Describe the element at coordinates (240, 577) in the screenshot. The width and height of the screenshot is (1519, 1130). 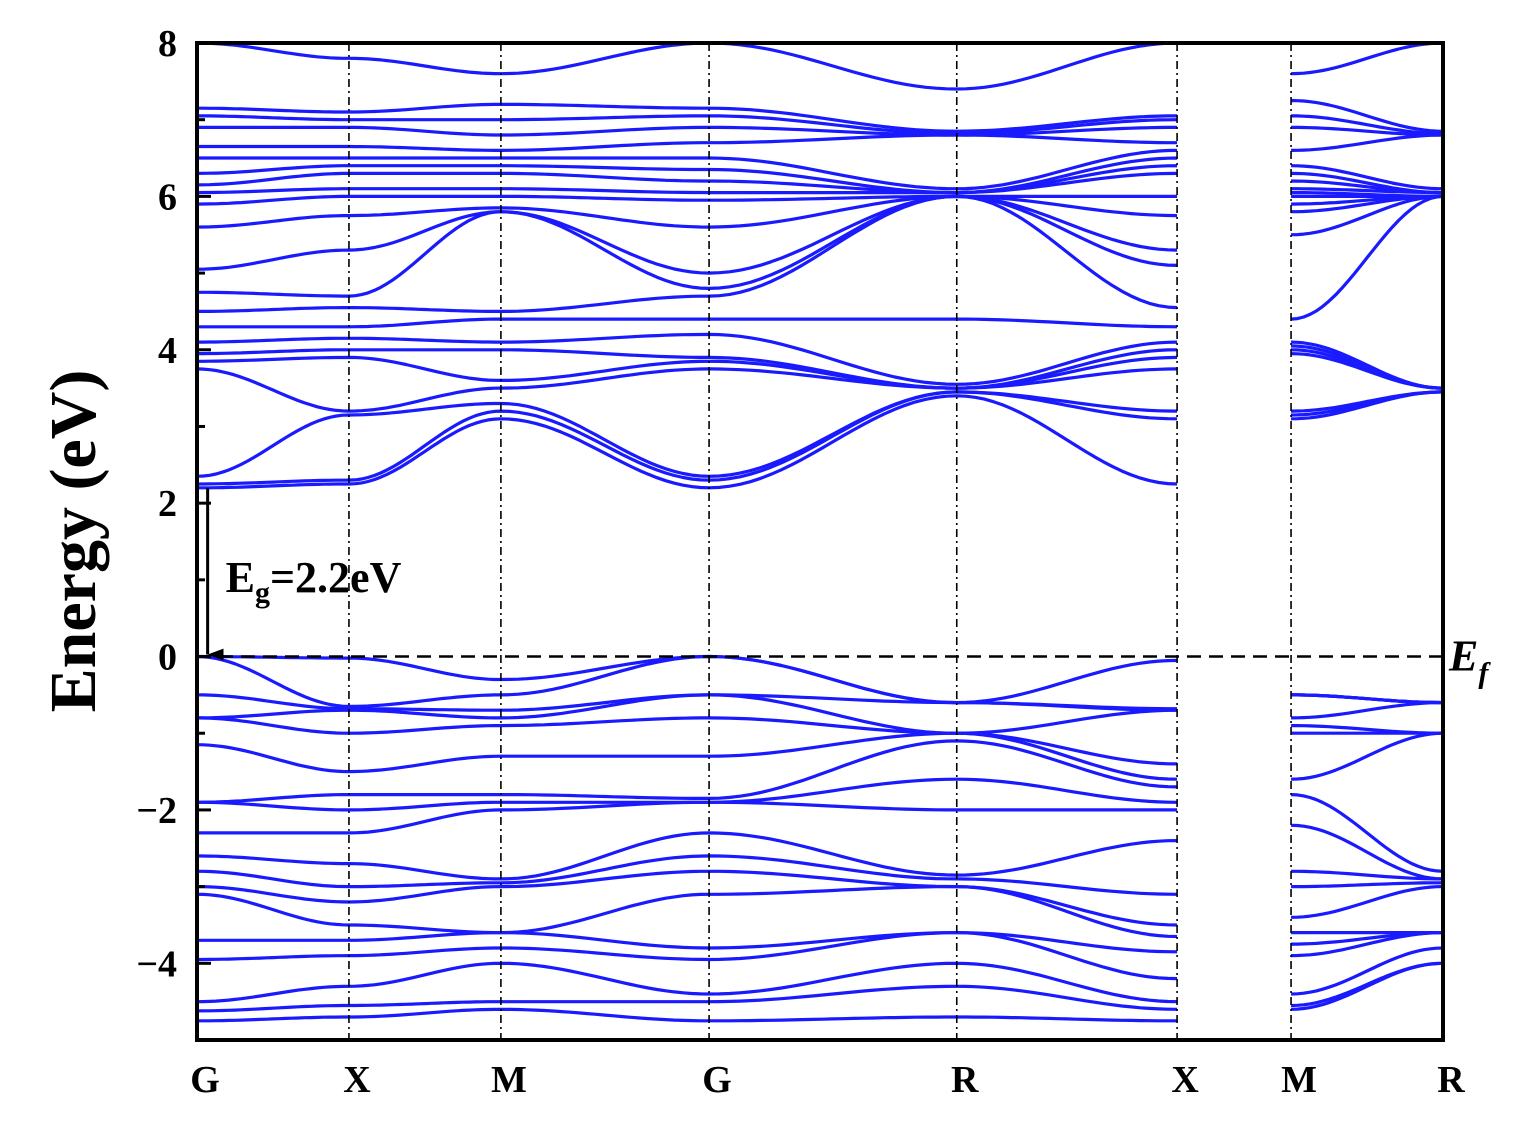
I see `band-gap-label-main: E` at that location.